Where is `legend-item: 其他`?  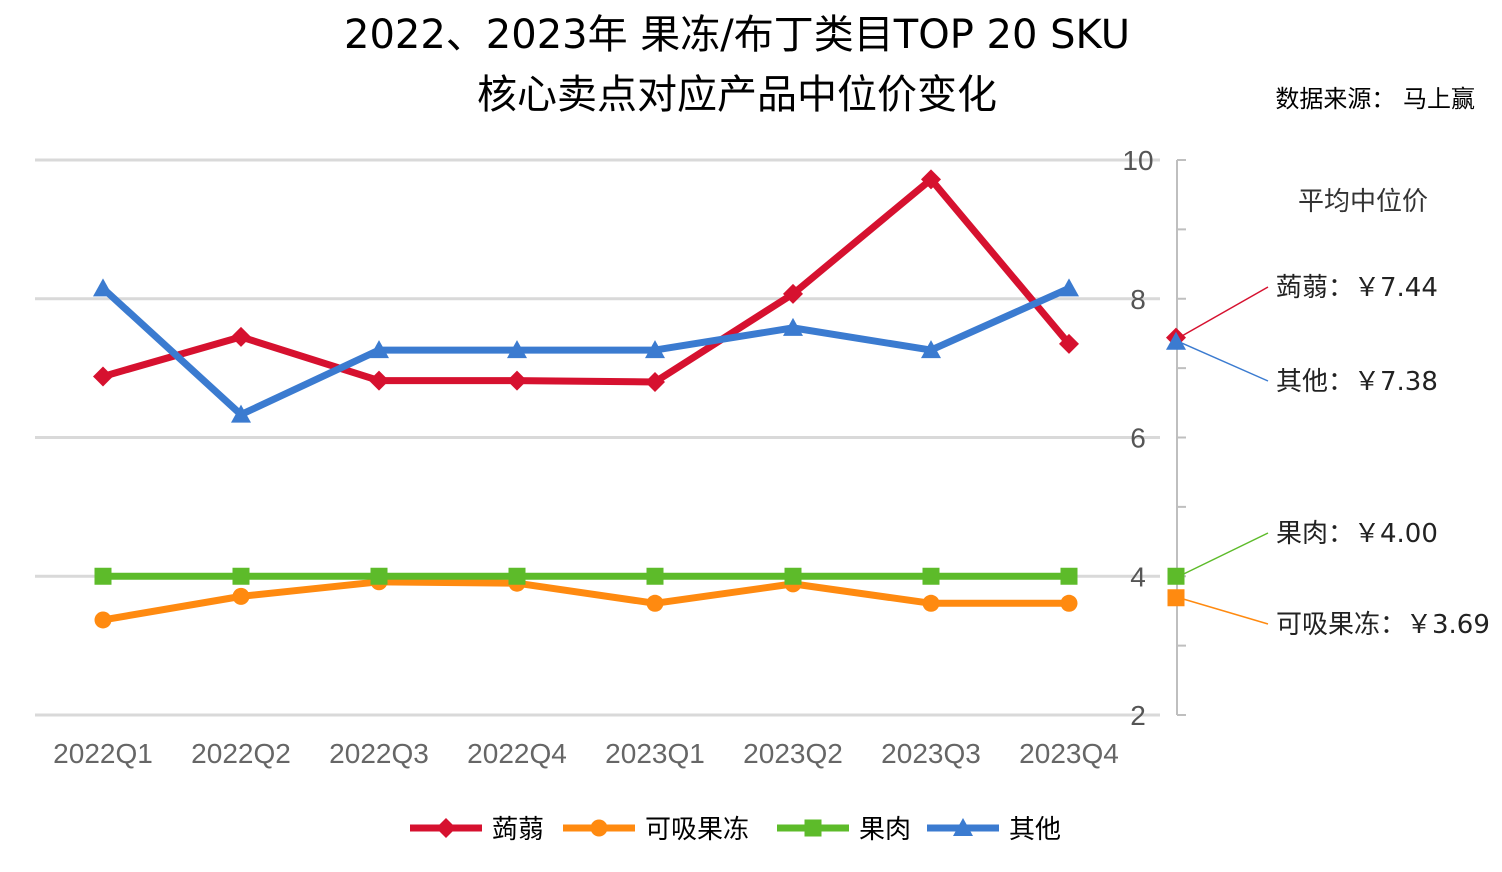
legend-item: 其他 is located at coordinates (994, 830).